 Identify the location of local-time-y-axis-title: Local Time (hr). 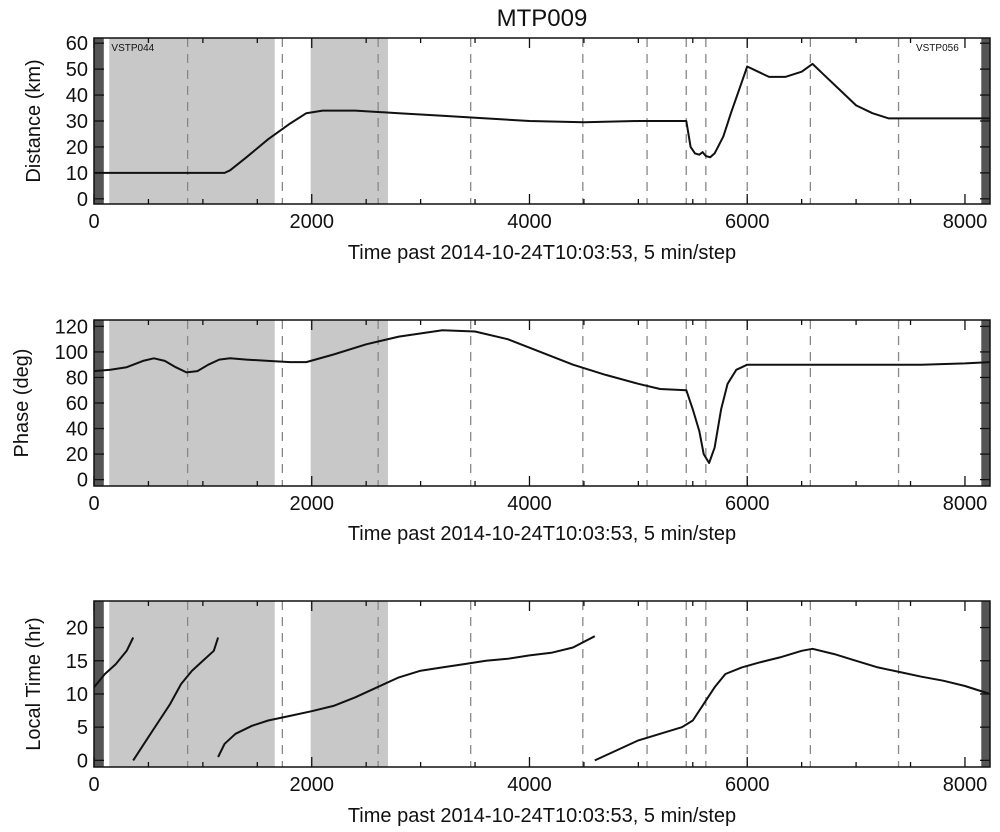
(34, 683).